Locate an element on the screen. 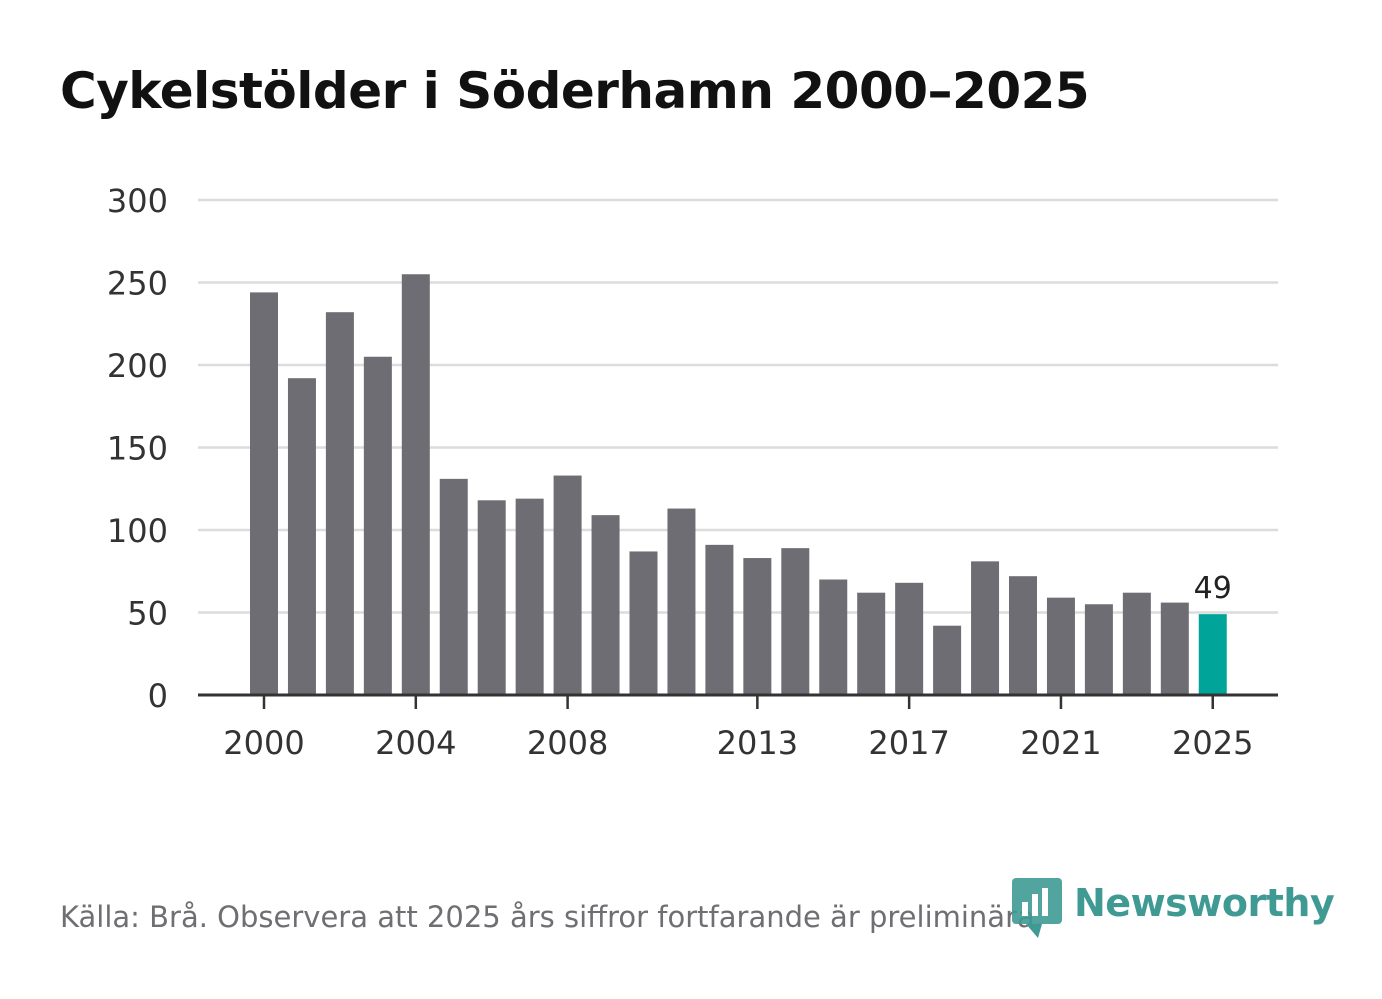  bar-2002 is located at coordinates (339, 503).